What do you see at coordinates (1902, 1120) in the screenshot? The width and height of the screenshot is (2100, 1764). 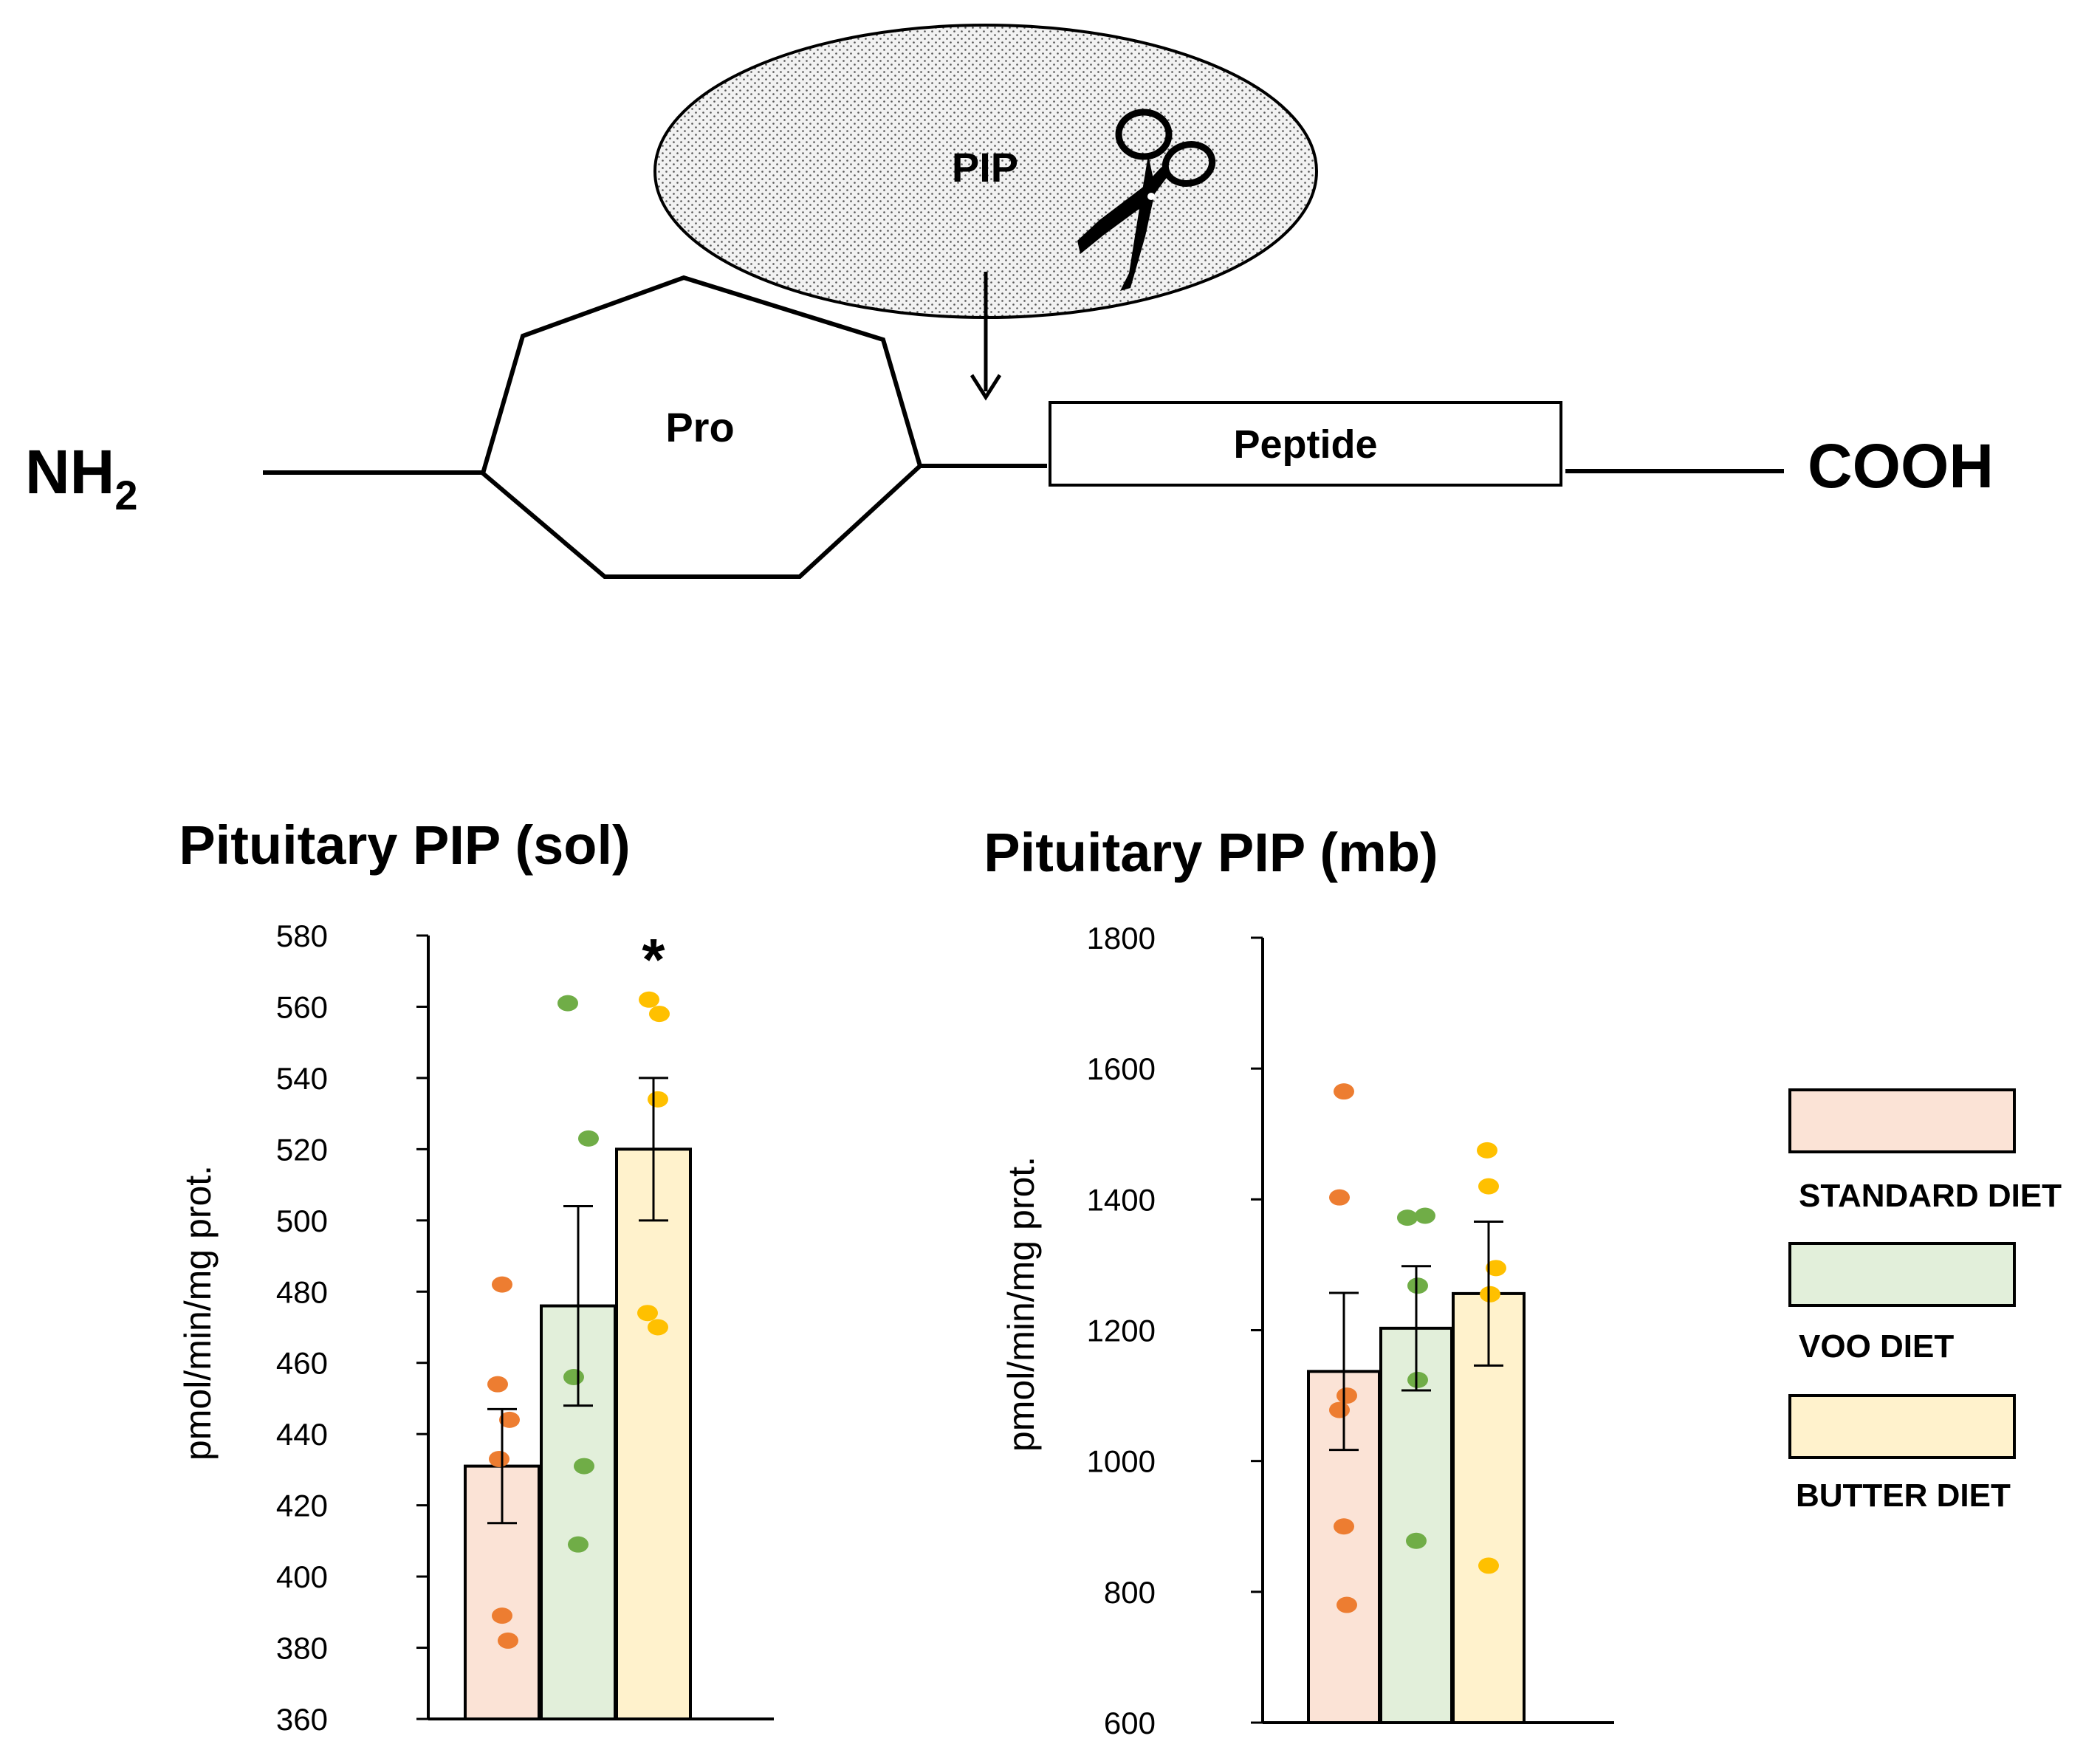 I see `legend-swatch-standard` at bounding box center [1902, 1120].